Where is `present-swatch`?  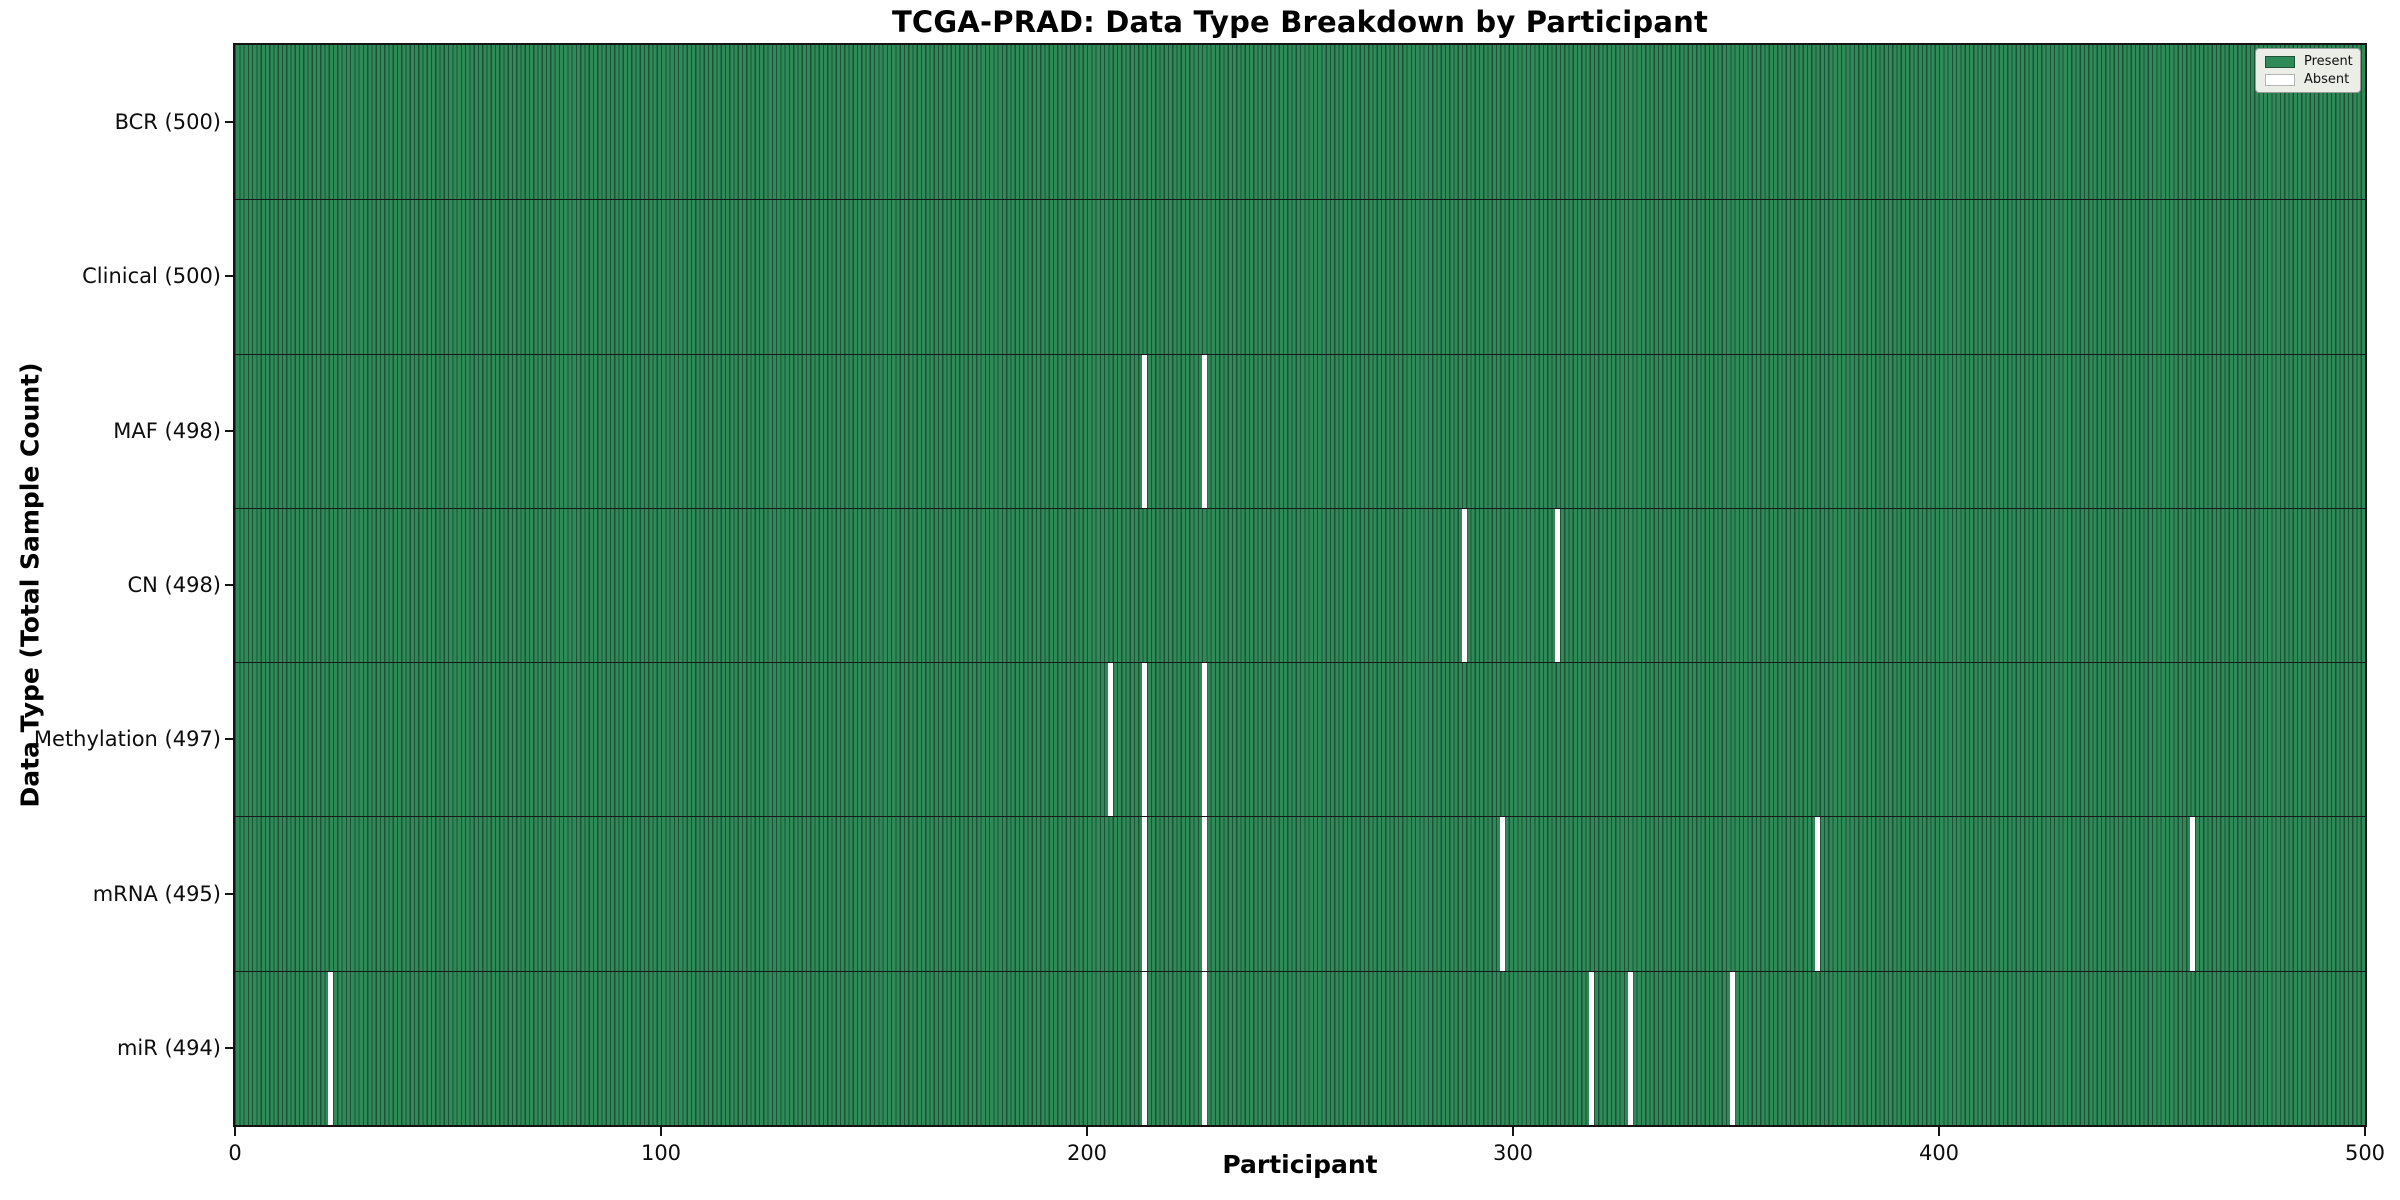
present-swatch is located at coordinates (2280, 61).